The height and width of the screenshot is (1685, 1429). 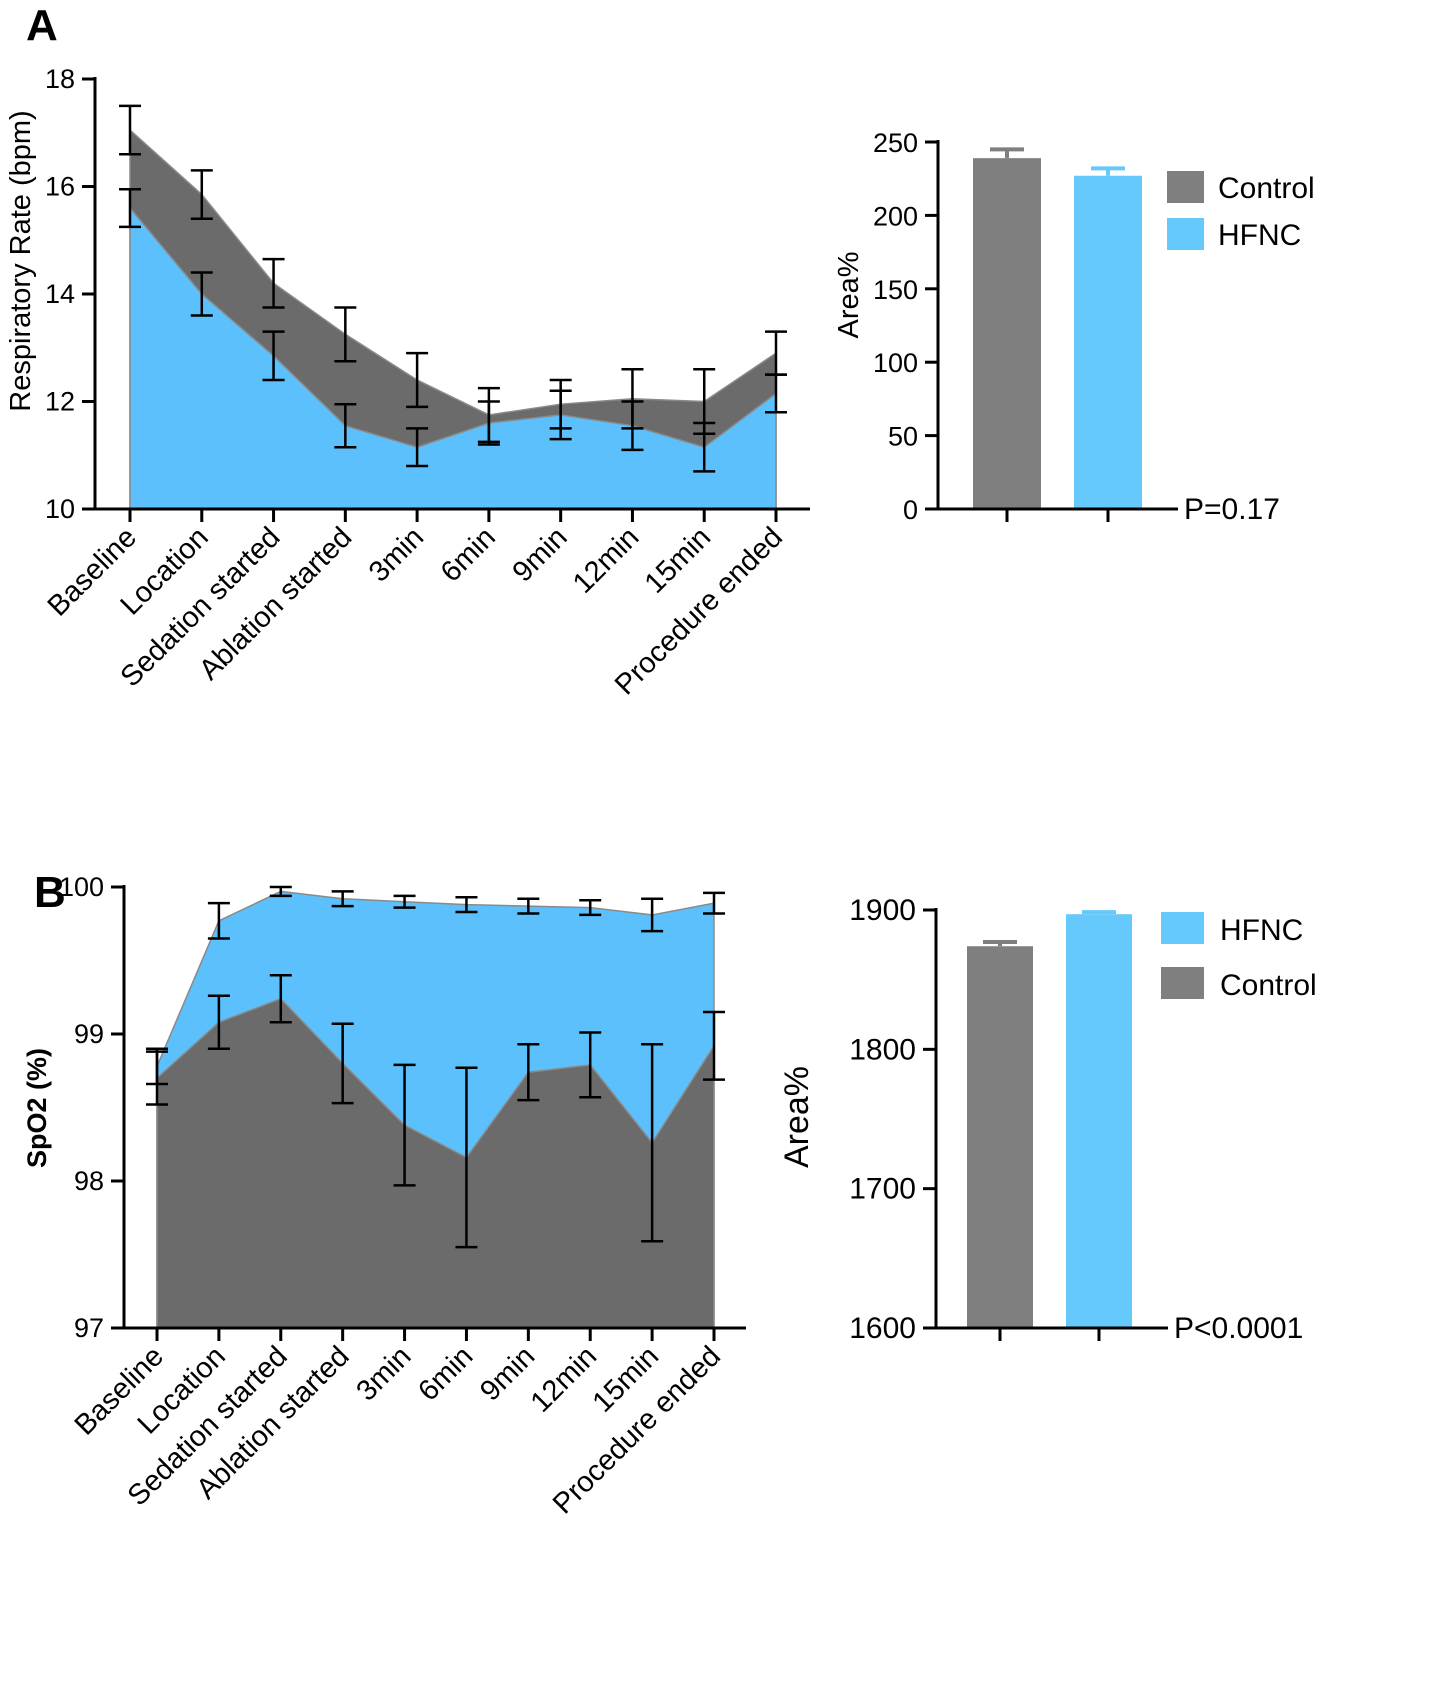 What do you see at coordinates (895, 216) in the screenshot?
I see `y-tick-label: 200` at bounding box center [895, 216].